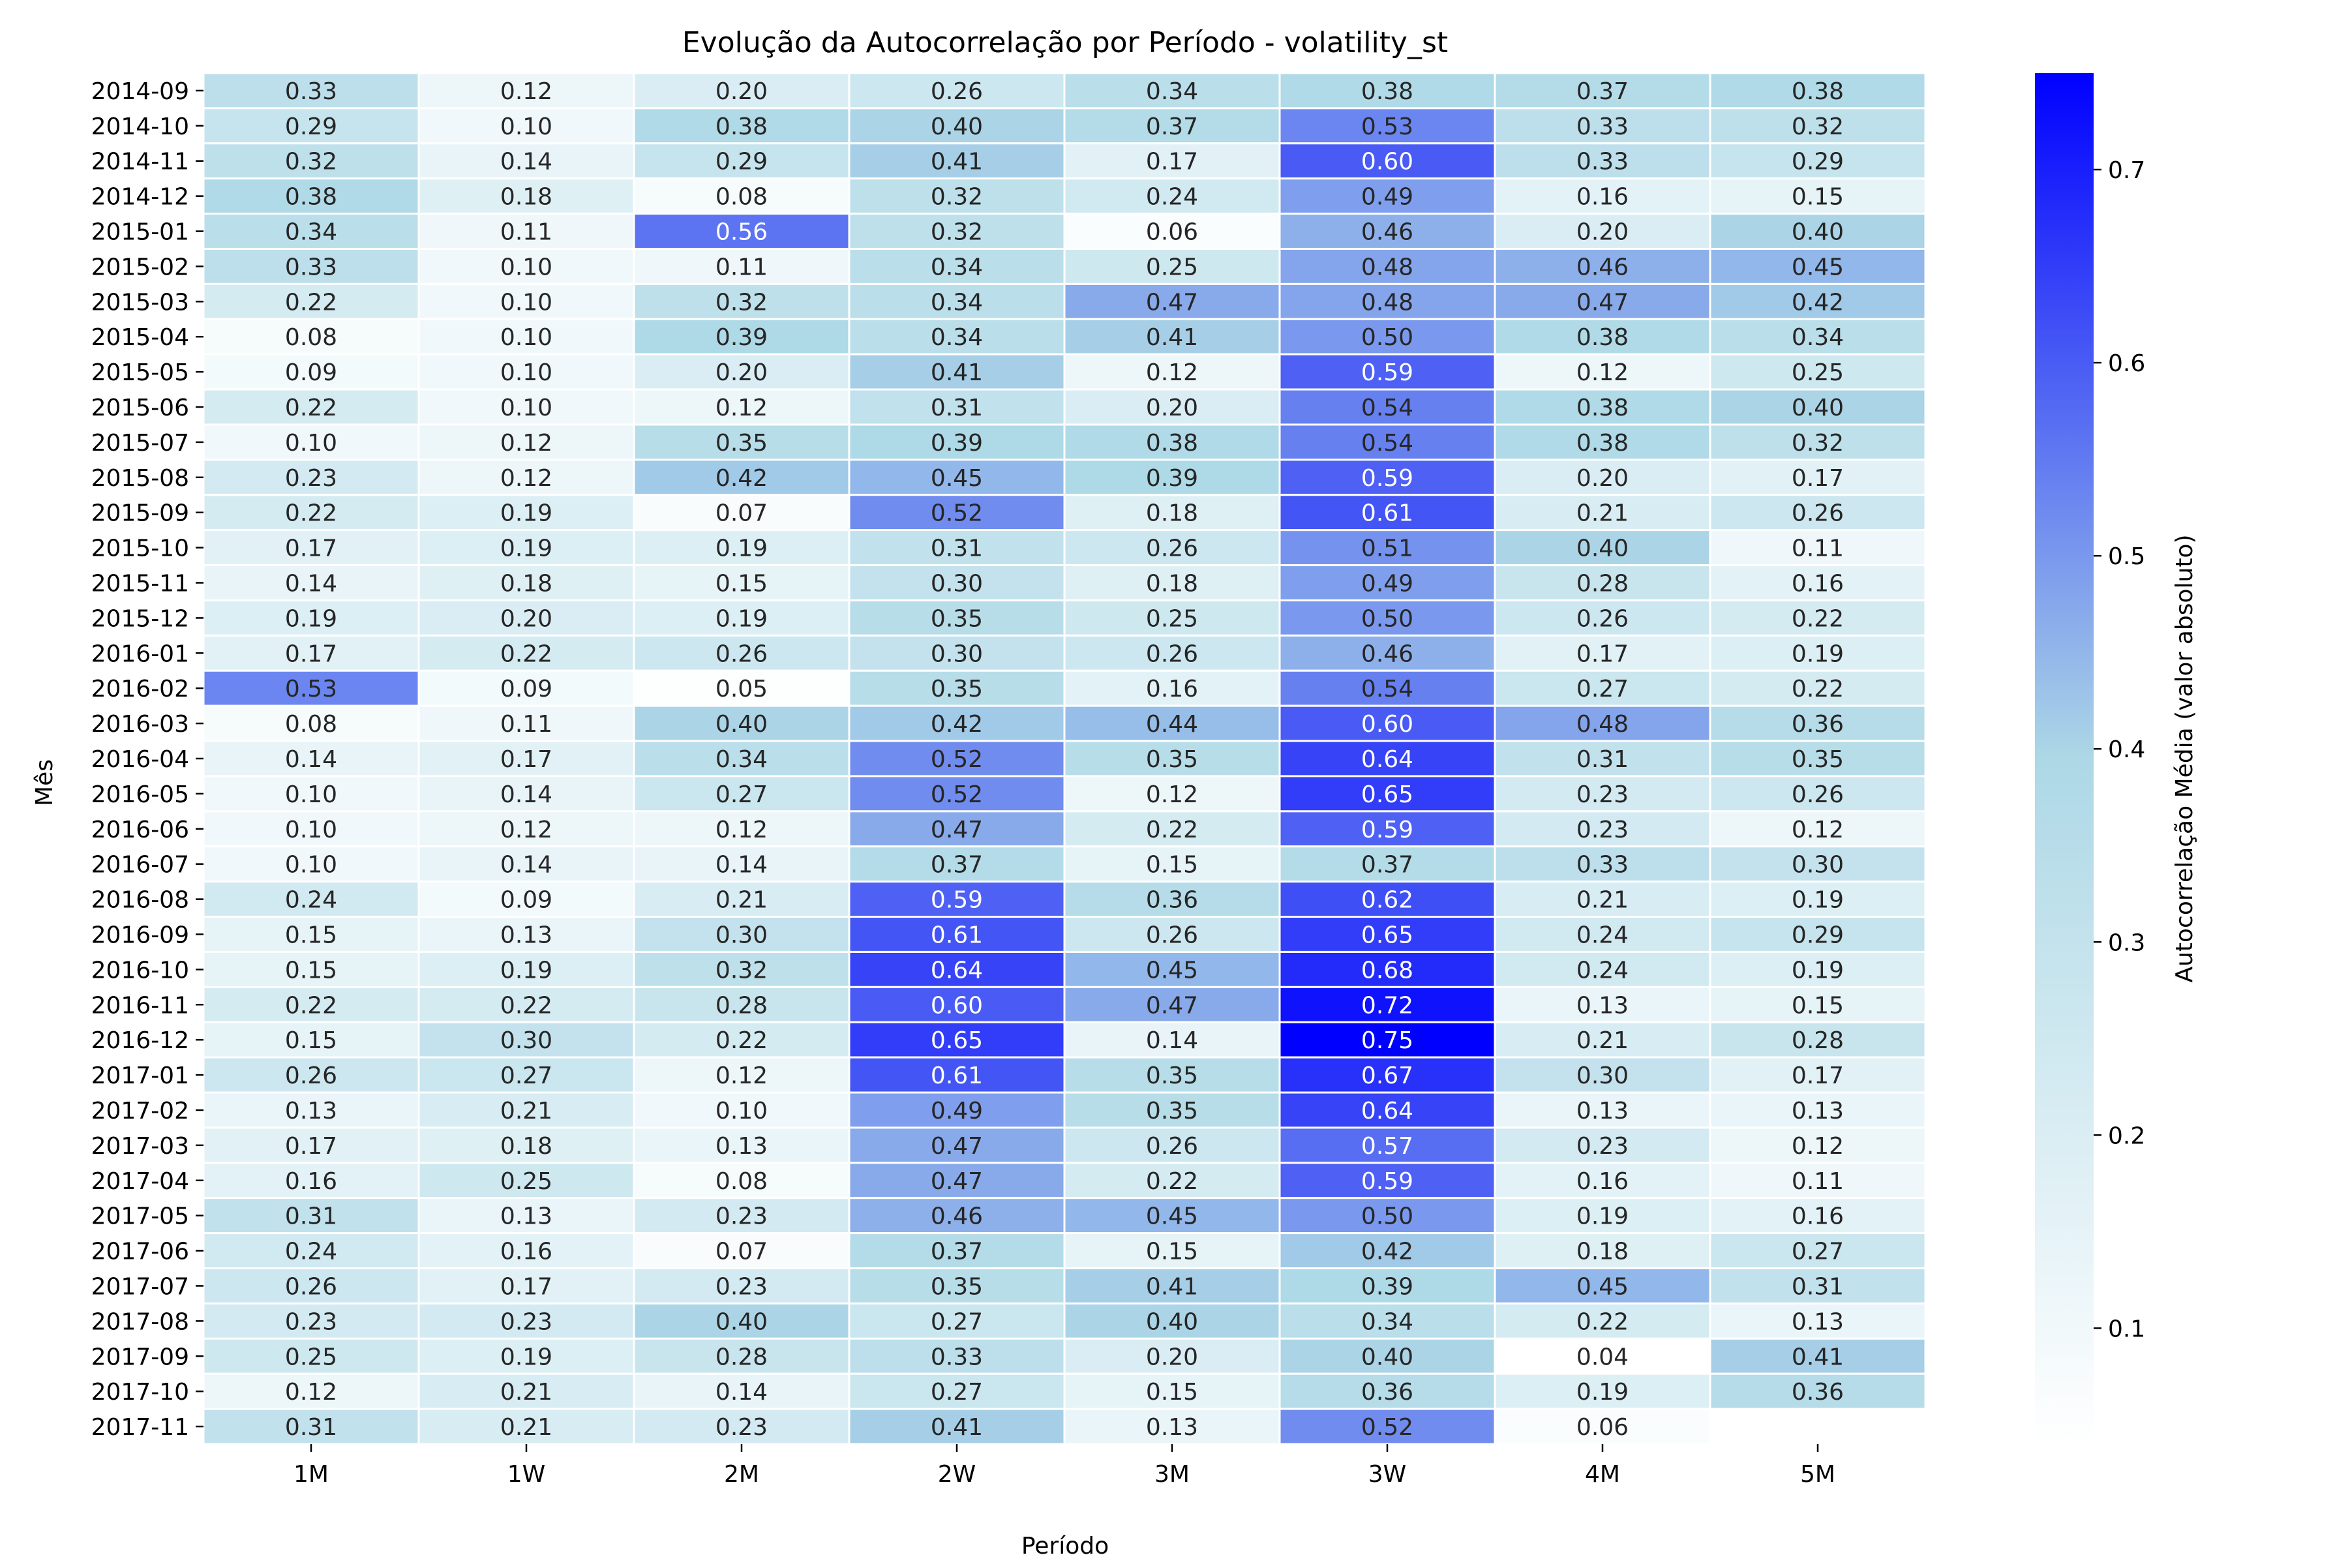 Image resolution: width=2348 pixels, height=1568 pixels. Describe the element at coordinates (526, 724) in the screenshot. I see `heatmap-value-label: 0.11` at that location.